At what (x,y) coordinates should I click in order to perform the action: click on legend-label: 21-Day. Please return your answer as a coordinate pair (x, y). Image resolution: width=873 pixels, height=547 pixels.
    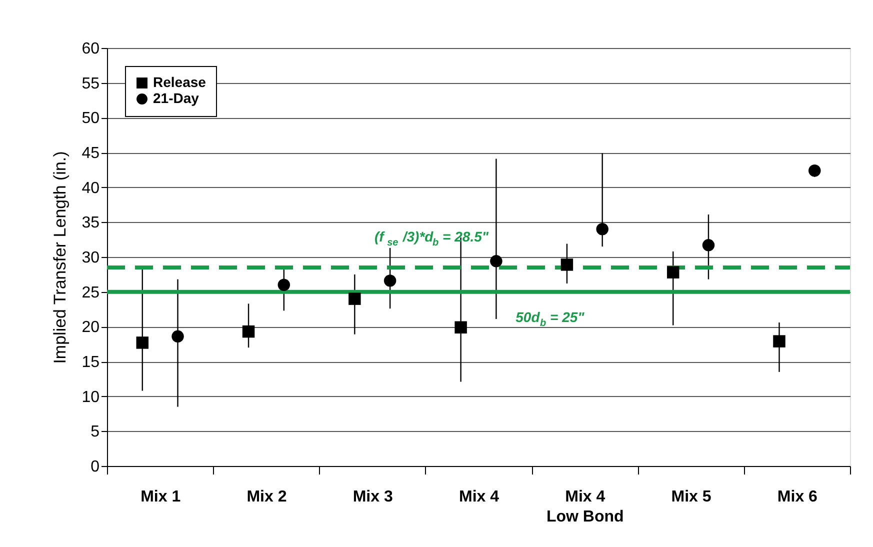
    Looking at the image, I should click on (176, 98).